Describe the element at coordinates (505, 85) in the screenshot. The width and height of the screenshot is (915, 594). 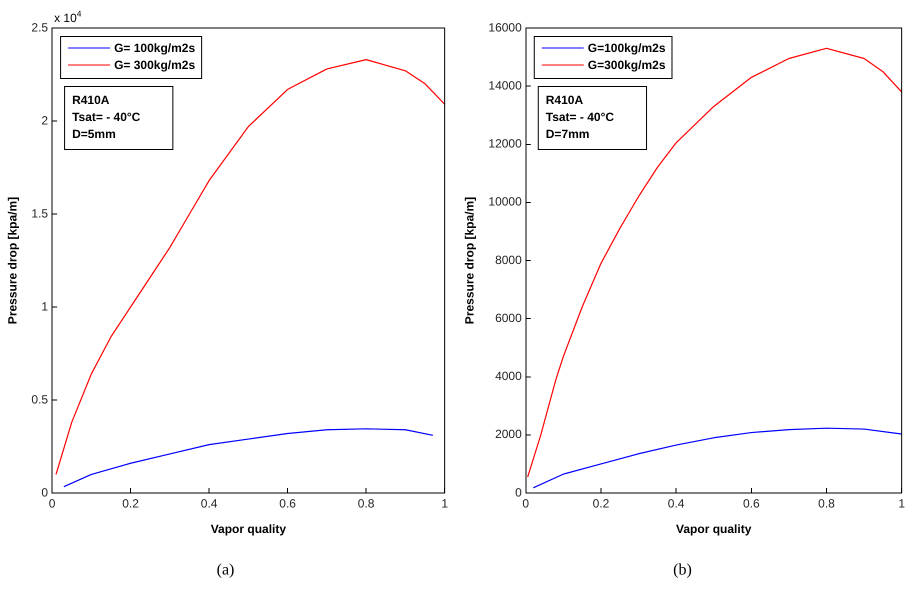
I see `y-tick-label: 14000` at that location.